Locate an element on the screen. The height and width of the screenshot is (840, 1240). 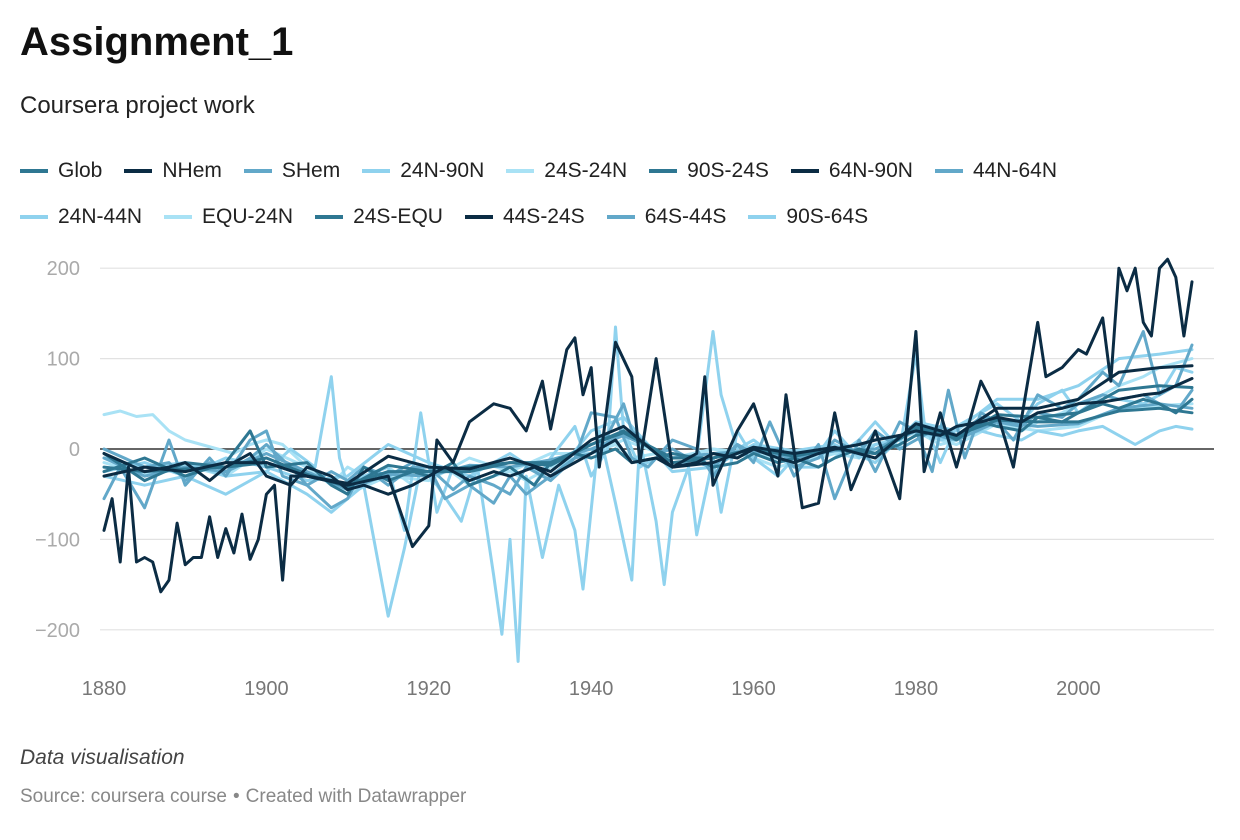
legend-label: EQU-24N is located at coordinates (248, 216).